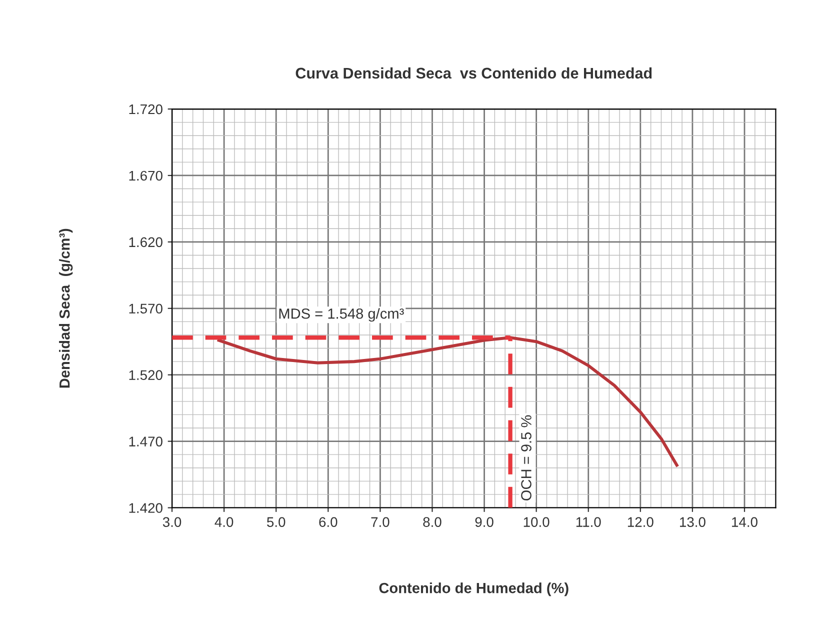 The image size is (827, 623). Describe the element at coordinates (484, 522) in the screenshot. I see `x-tick-label: 9.0` at that location.